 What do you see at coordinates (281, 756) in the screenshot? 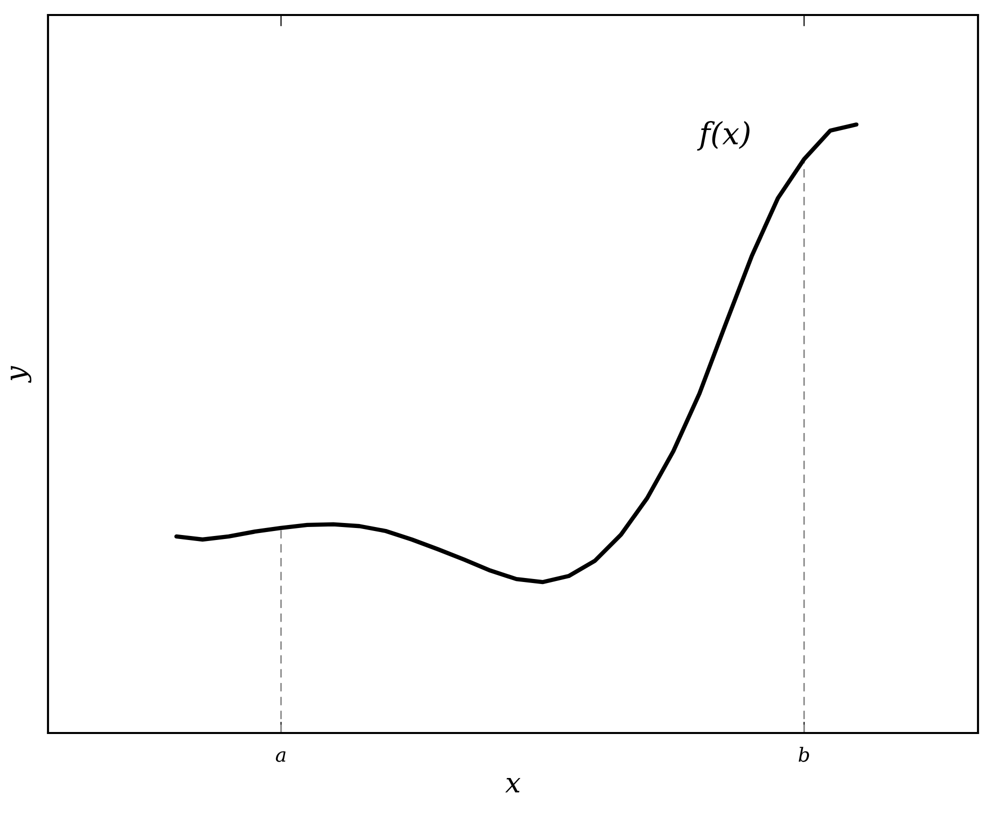
I see `x-tick-label: a` at bounding box center [281, 756].